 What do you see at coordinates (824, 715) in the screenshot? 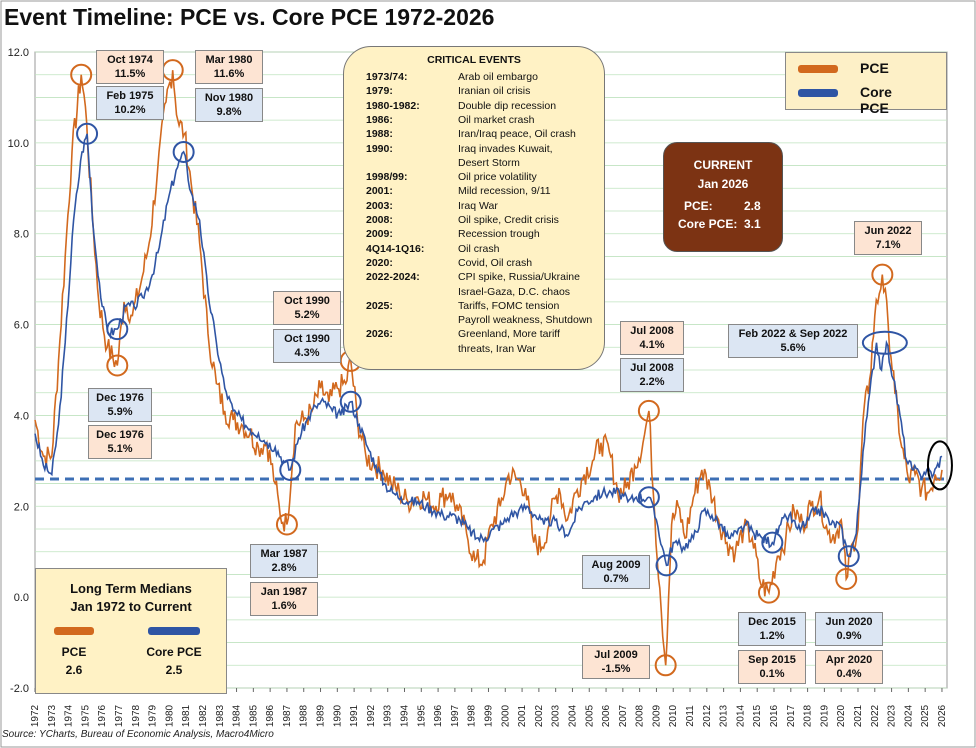
I see `x-tick-label: 2019` at bounding box center [824, 715].